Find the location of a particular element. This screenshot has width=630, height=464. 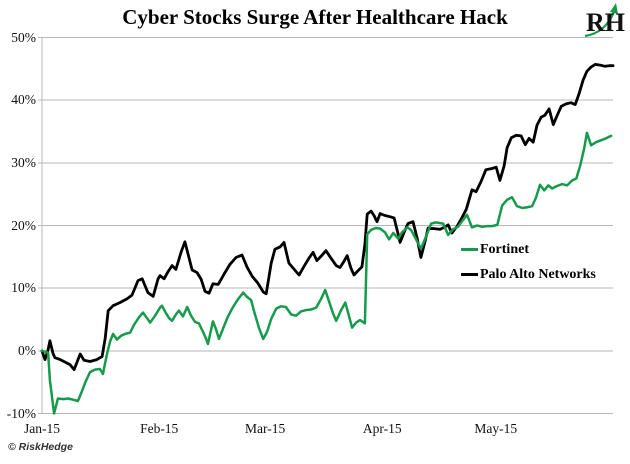

legend-item-palo-alto: Palo Alto Networks is located at coordinates (528, 274).